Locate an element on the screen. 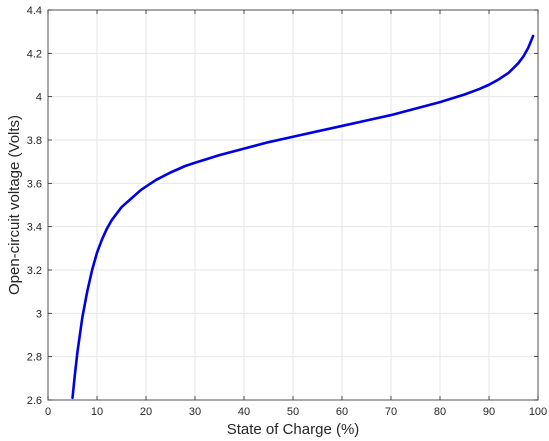 This screenshot has height=441, width=549. y-tick-labels: 2.6 2.8 3 3.2 3.4 3.6 3.8 4 4.2 4.4 is located at coordinates (34, 206).